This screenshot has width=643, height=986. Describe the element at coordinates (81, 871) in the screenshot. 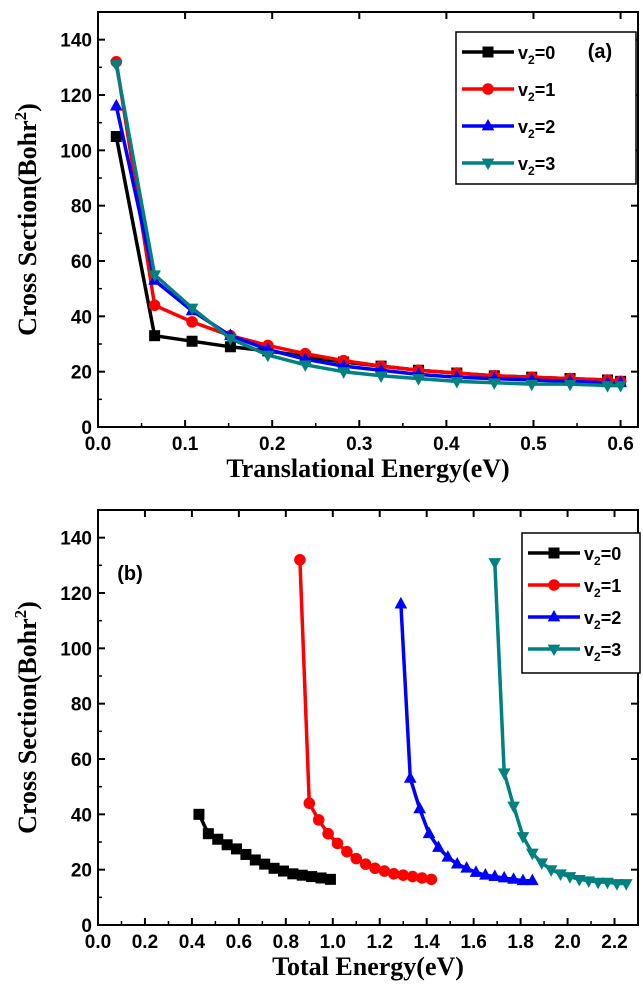

I see `y-tick-label: 20` at that location.